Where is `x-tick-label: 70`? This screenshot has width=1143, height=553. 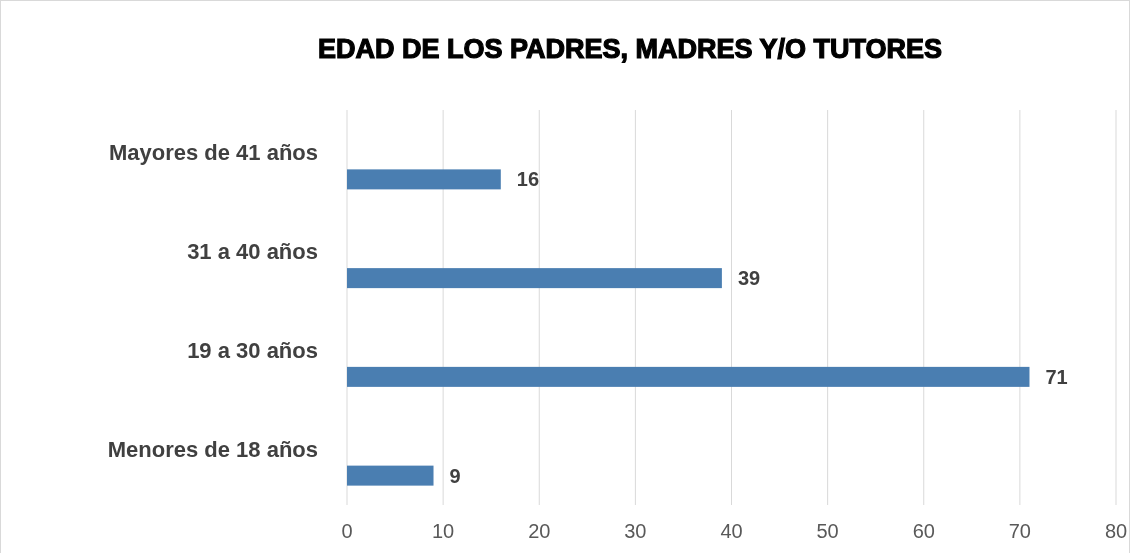 x-tick-label: 70 is located at coordinates (1019, 531).